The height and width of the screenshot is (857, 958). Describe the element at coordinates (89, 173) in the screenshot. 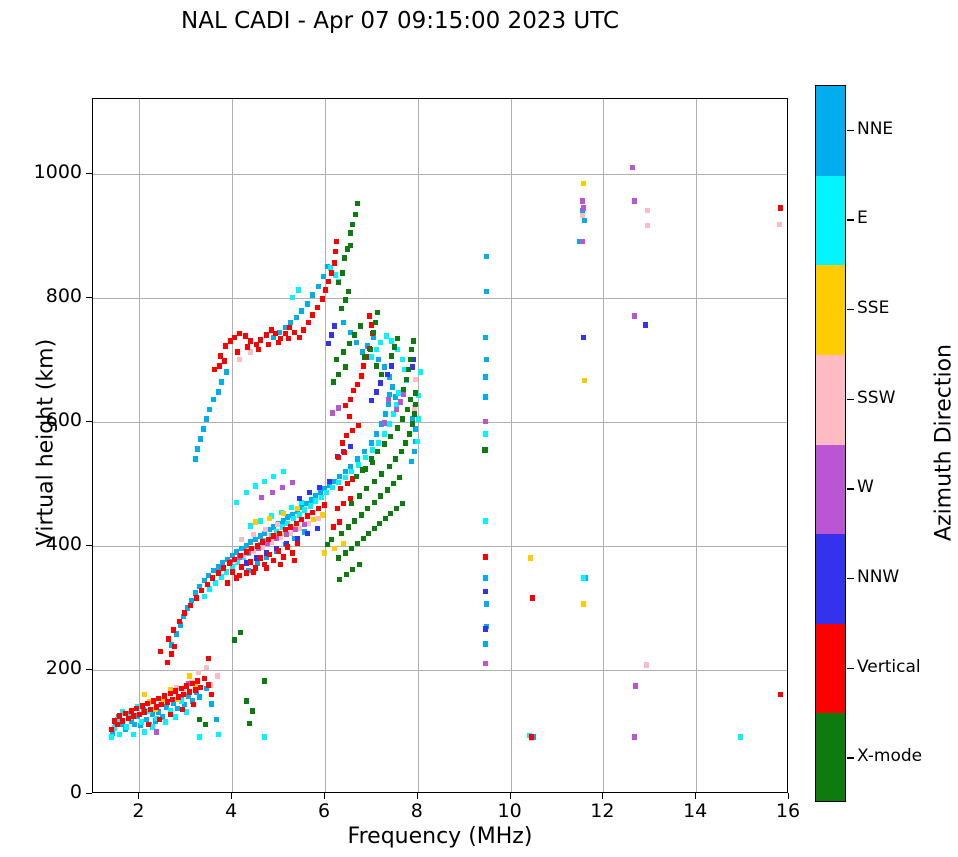

I see `y-tick` at that location.